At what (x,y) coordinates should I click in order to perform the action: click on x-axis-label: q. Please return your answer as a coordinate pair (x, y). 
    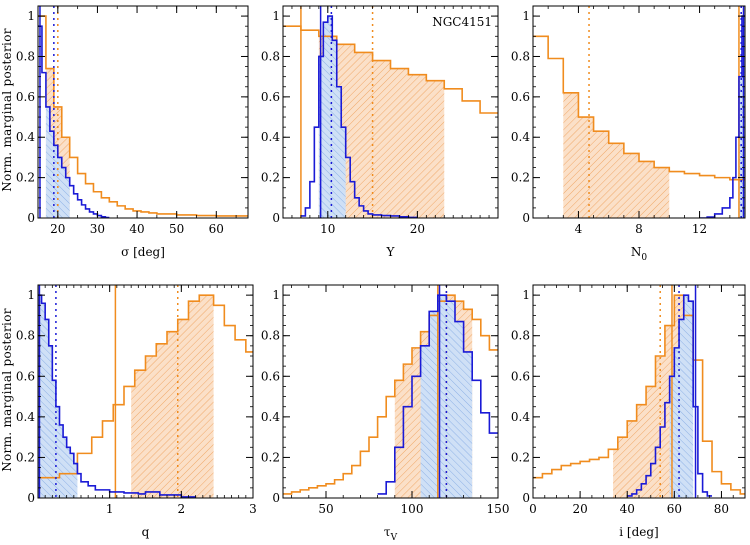
    Looking at the image, I should click on (146, 532).